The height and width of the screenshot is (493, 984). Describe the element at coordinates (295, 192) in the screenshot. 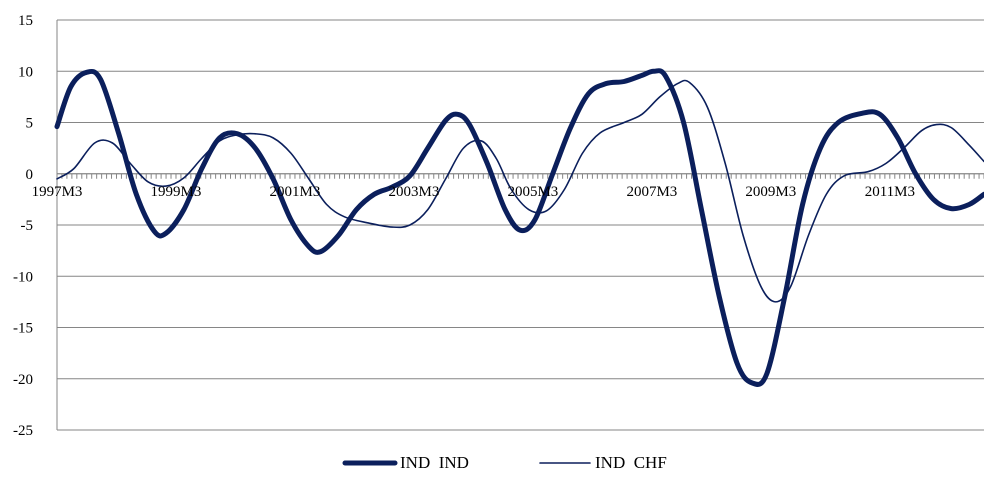

I see `x-tick-label-2001m3: 2001M3` at that location.